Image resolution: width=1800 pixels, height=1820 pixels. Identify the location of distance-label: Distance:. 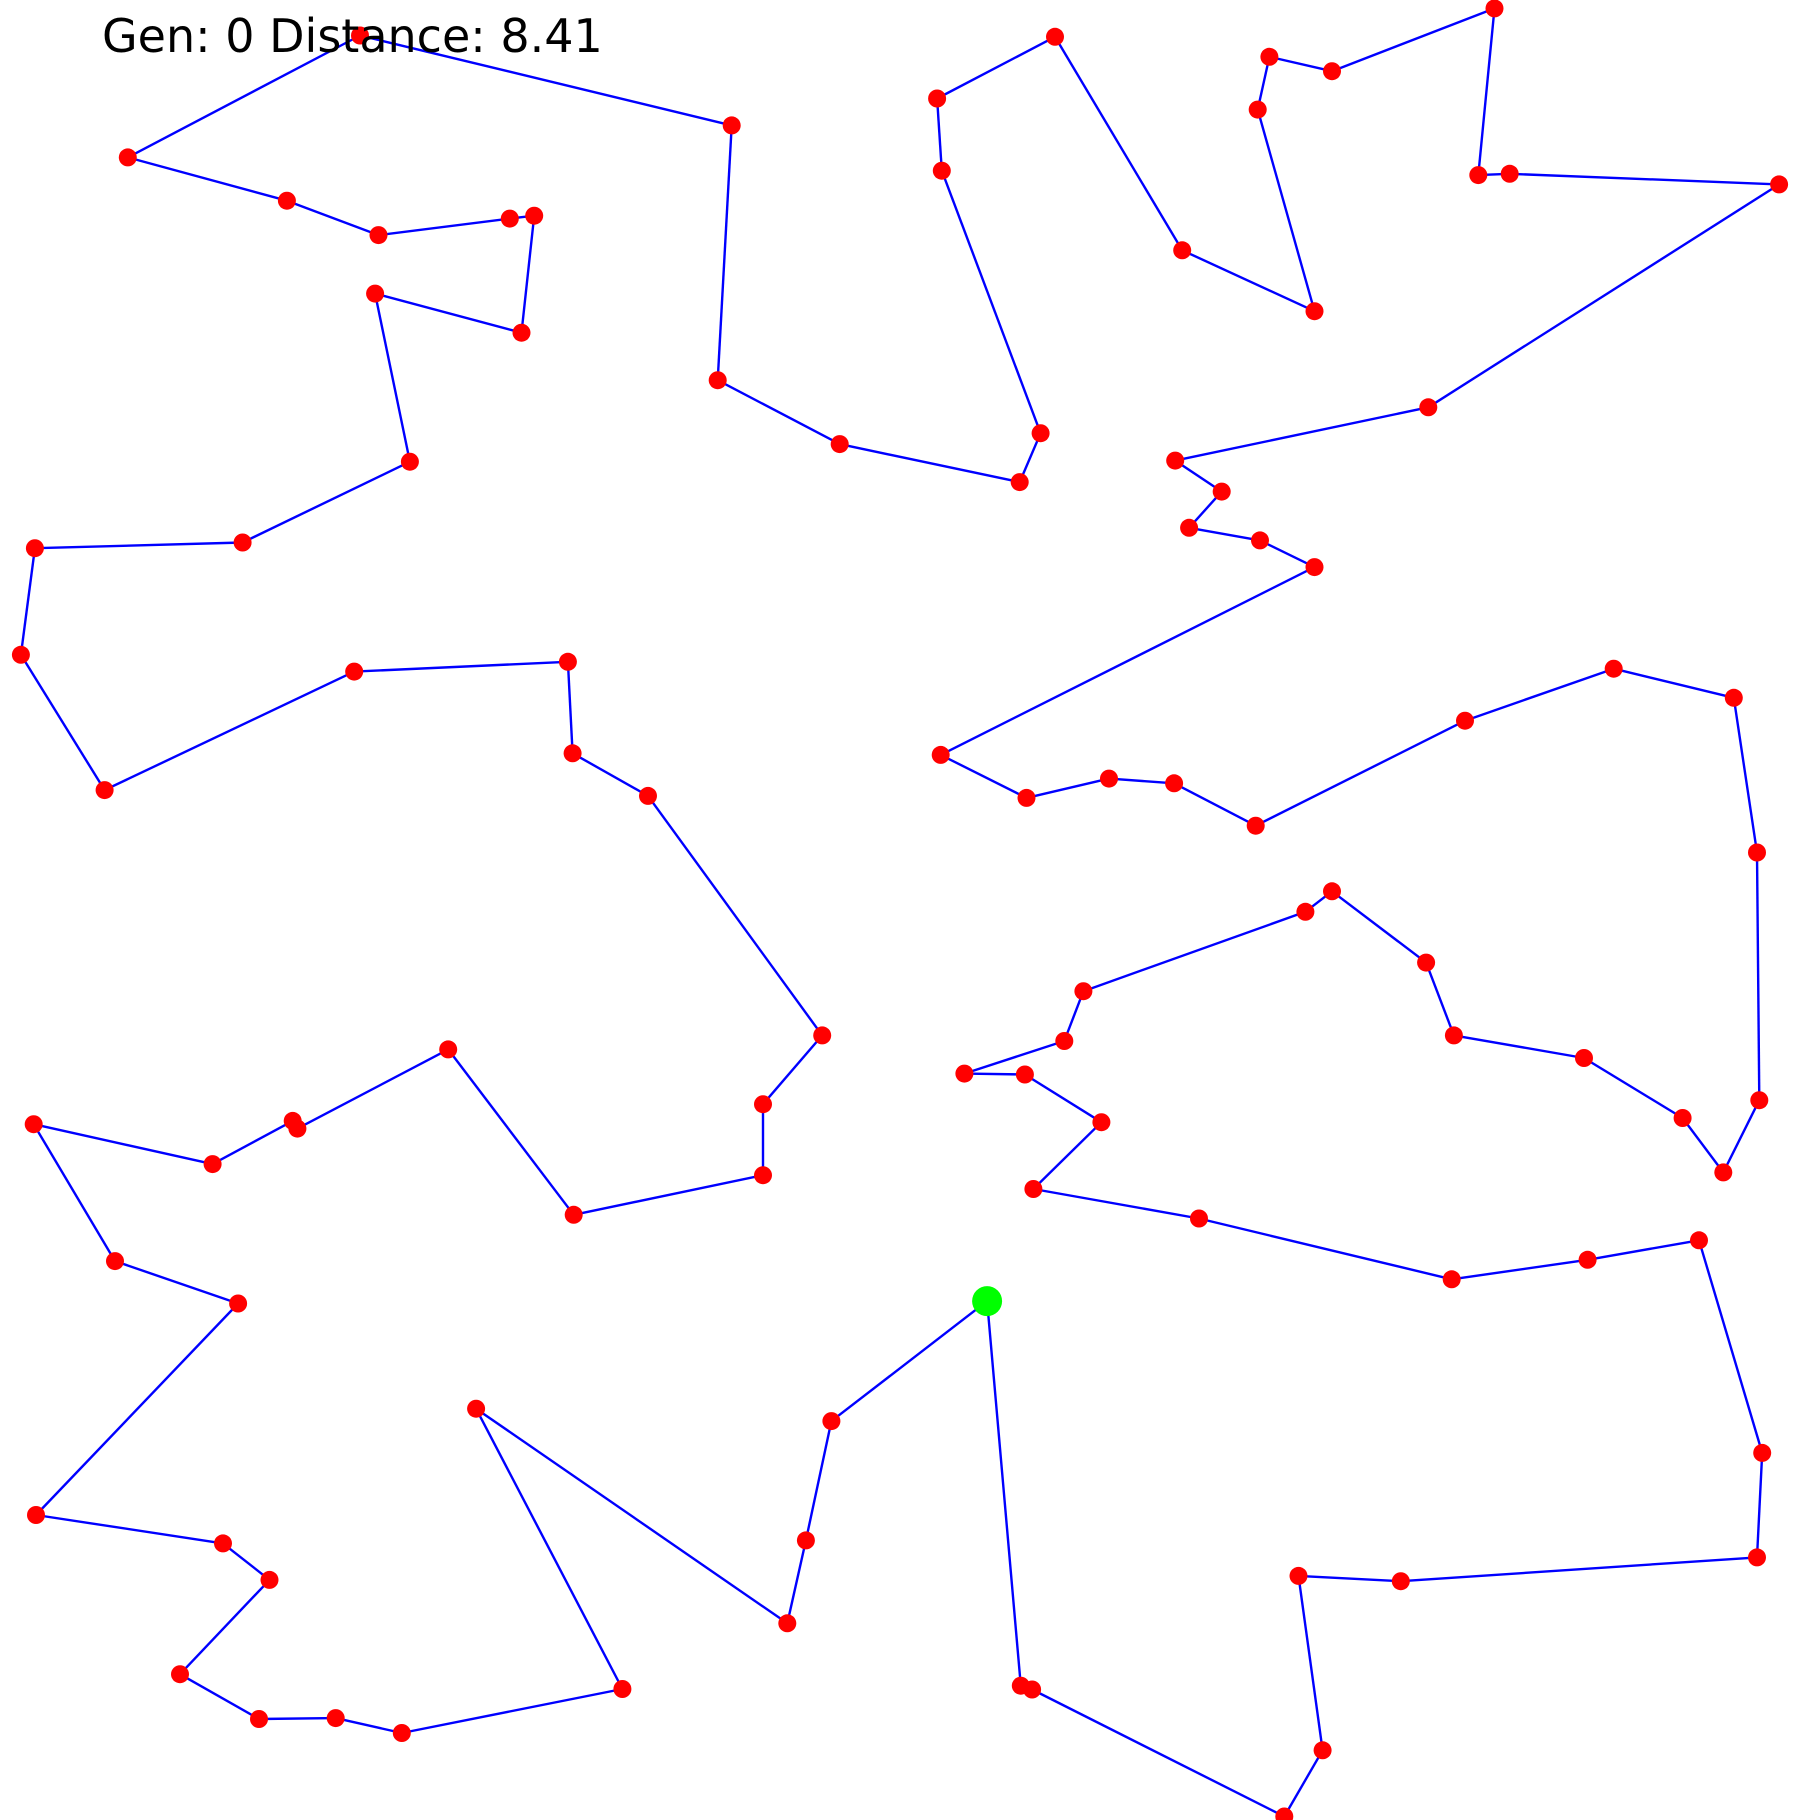
(377, 36).